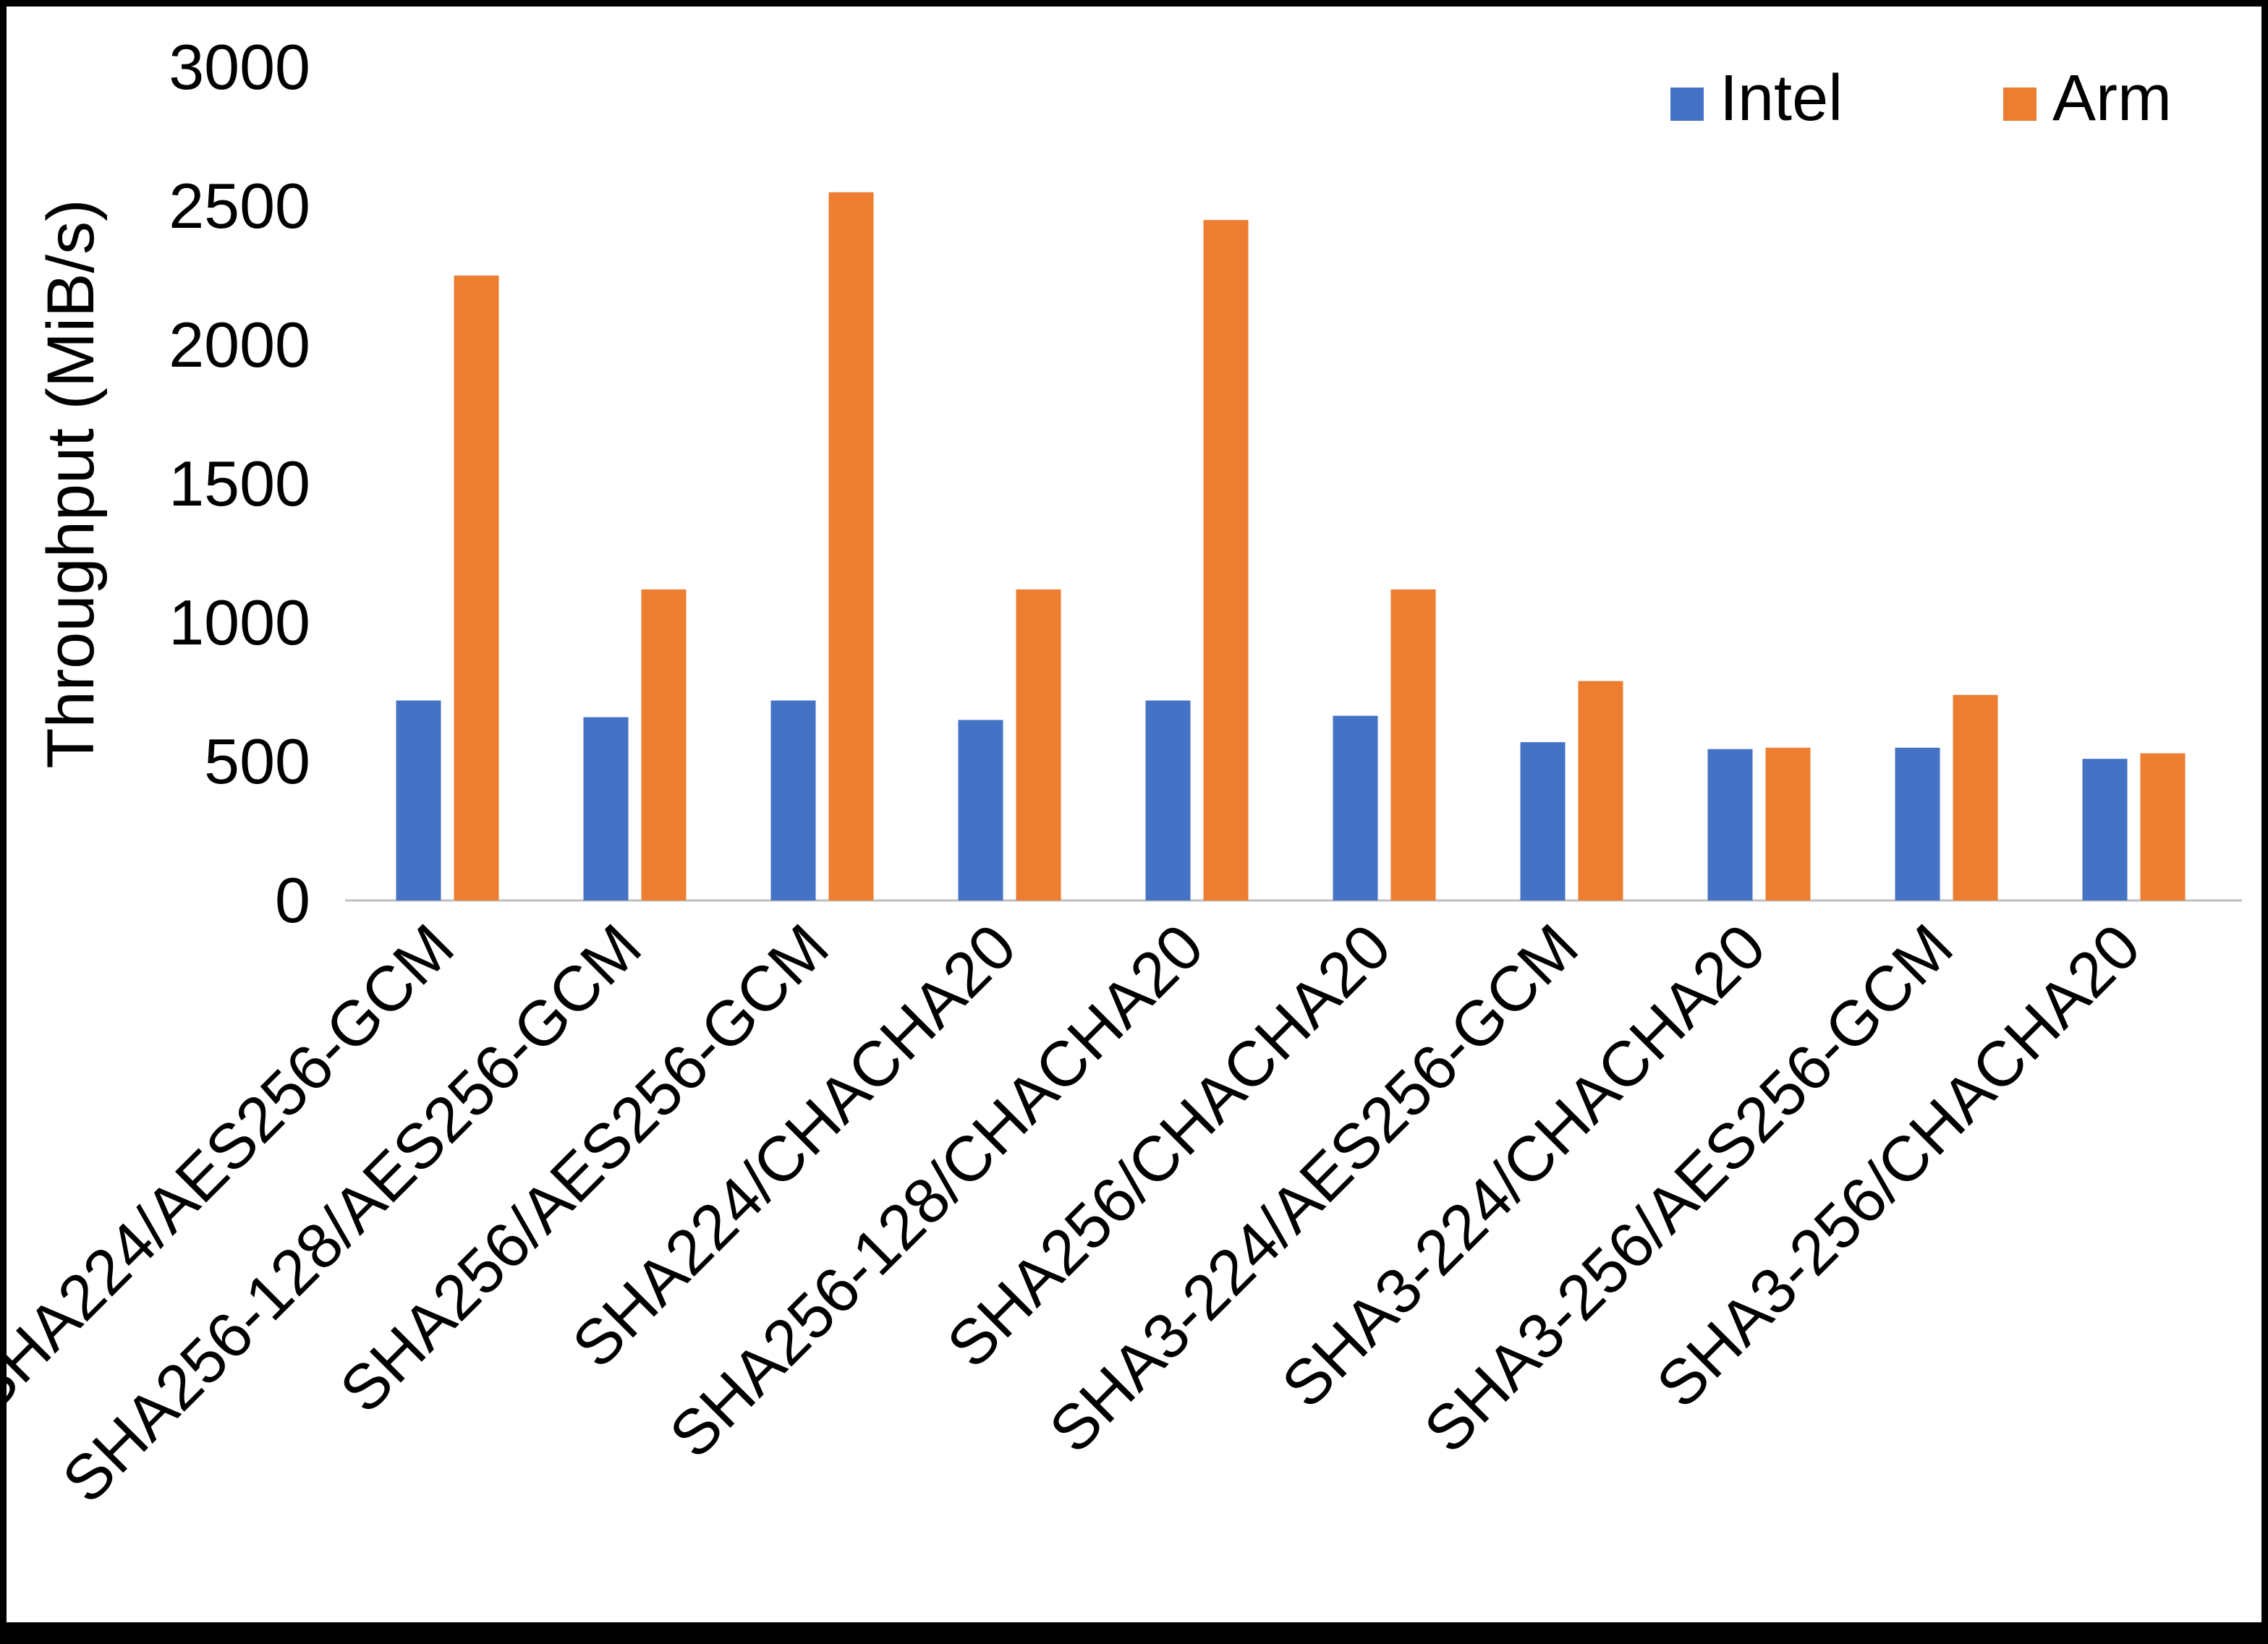 This screenshot has width=2268, height=1644. Describe the element at coordinates (239, 344) in the screenshot. I see `y-tick-label: 2000` at that location.